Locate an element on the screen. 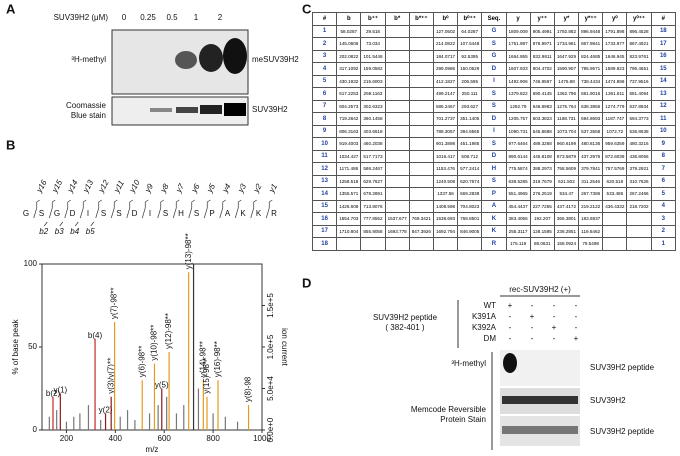  table-cell: 517.7173 is located at coordinates (373, 156).